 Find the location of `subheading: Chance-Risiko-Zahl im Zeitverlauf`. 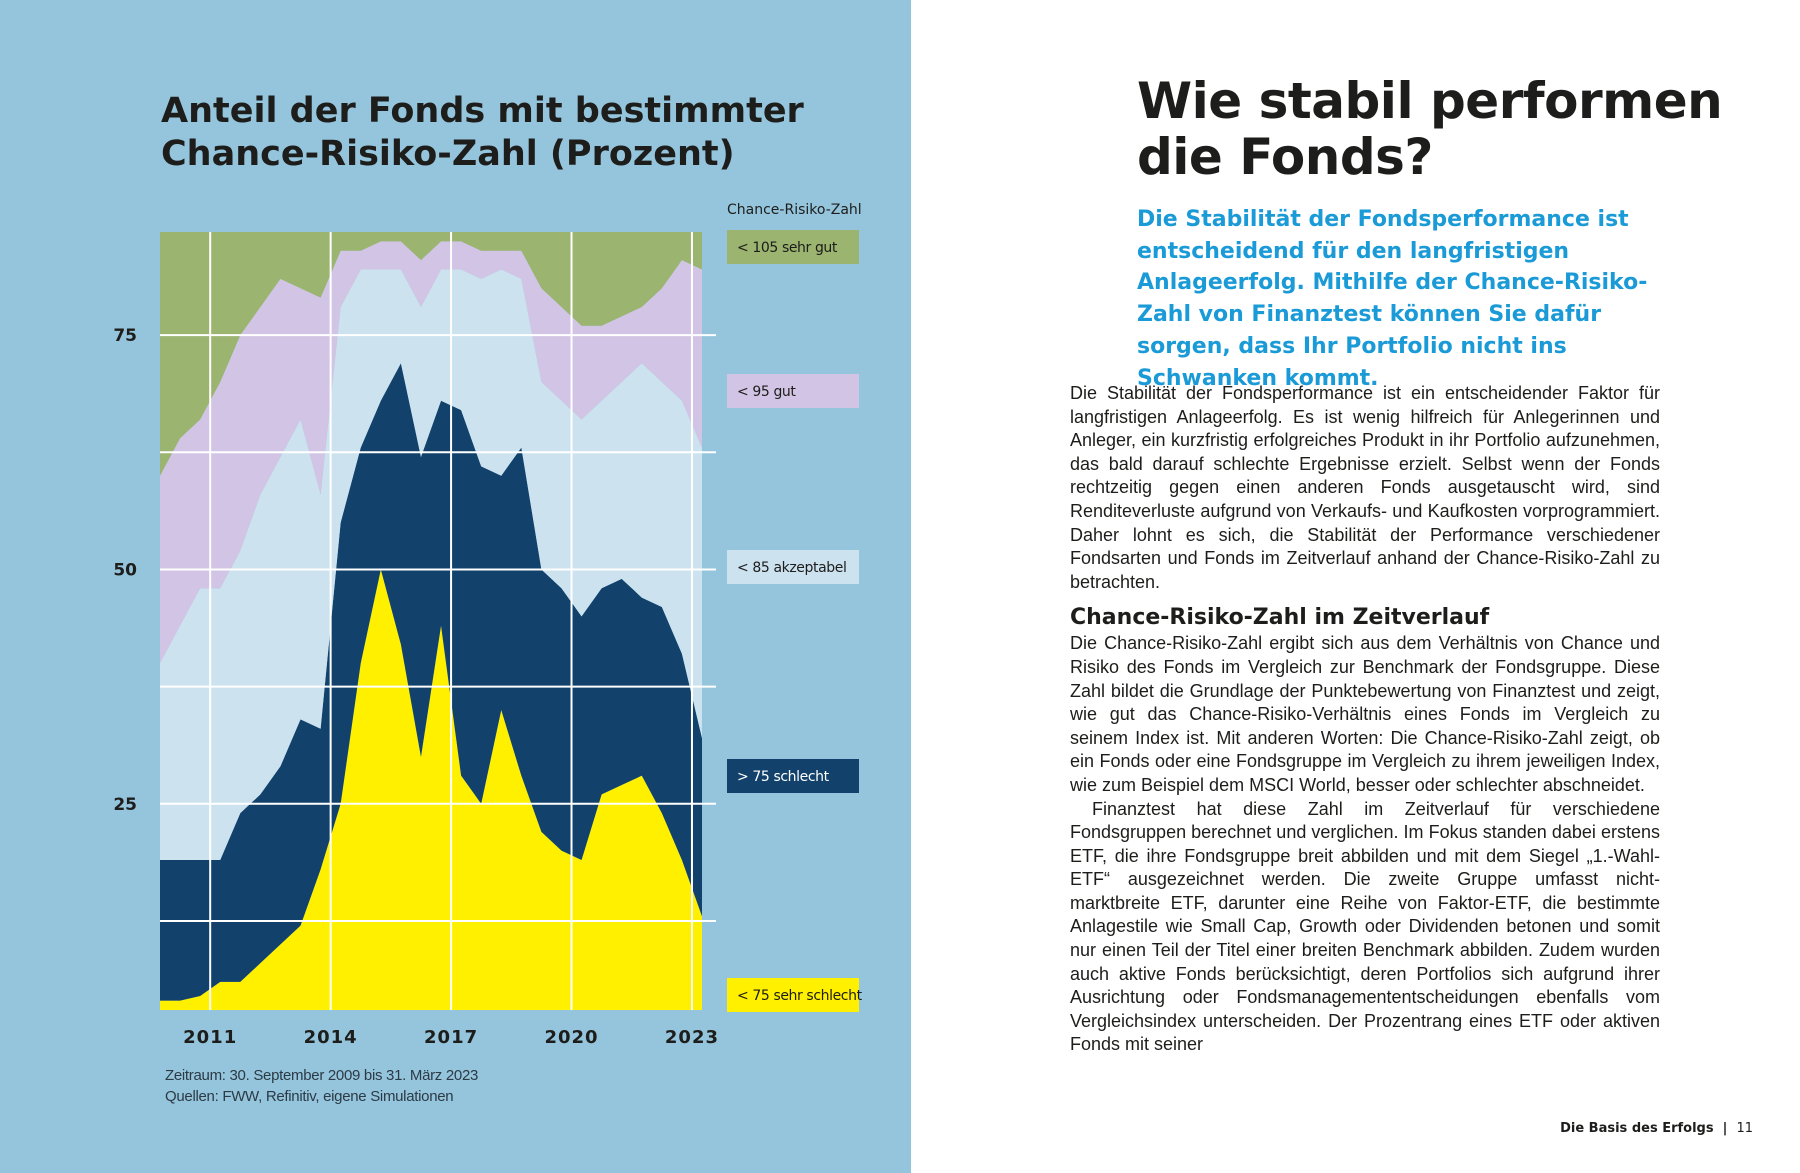

subheading: Chance-Risiko-Zahl im Zeitverlauf is located at coordinates (1280, 618).